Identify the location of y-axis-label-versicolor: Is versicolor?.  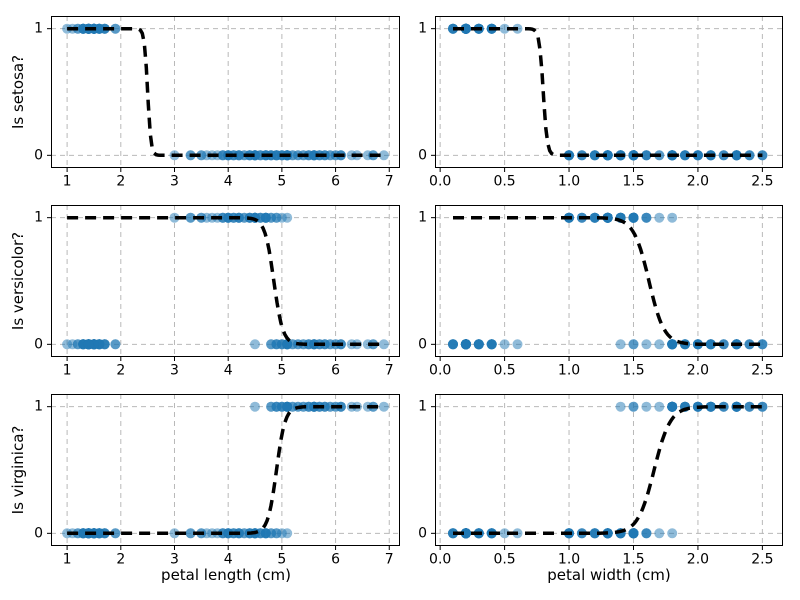
(18, 281).